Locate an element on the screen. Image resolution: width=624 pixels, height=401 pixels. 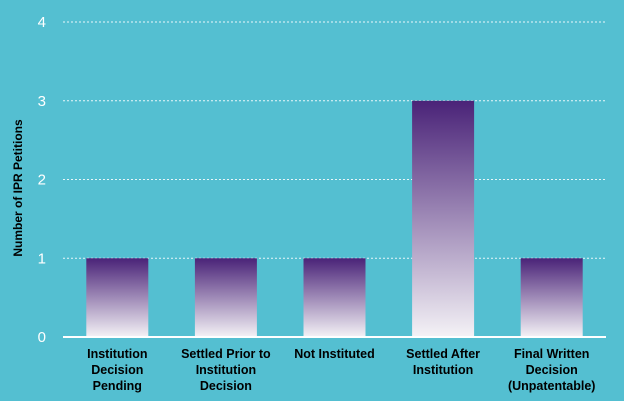
y-tick-label: 2 is located at coordinates (42, 180).